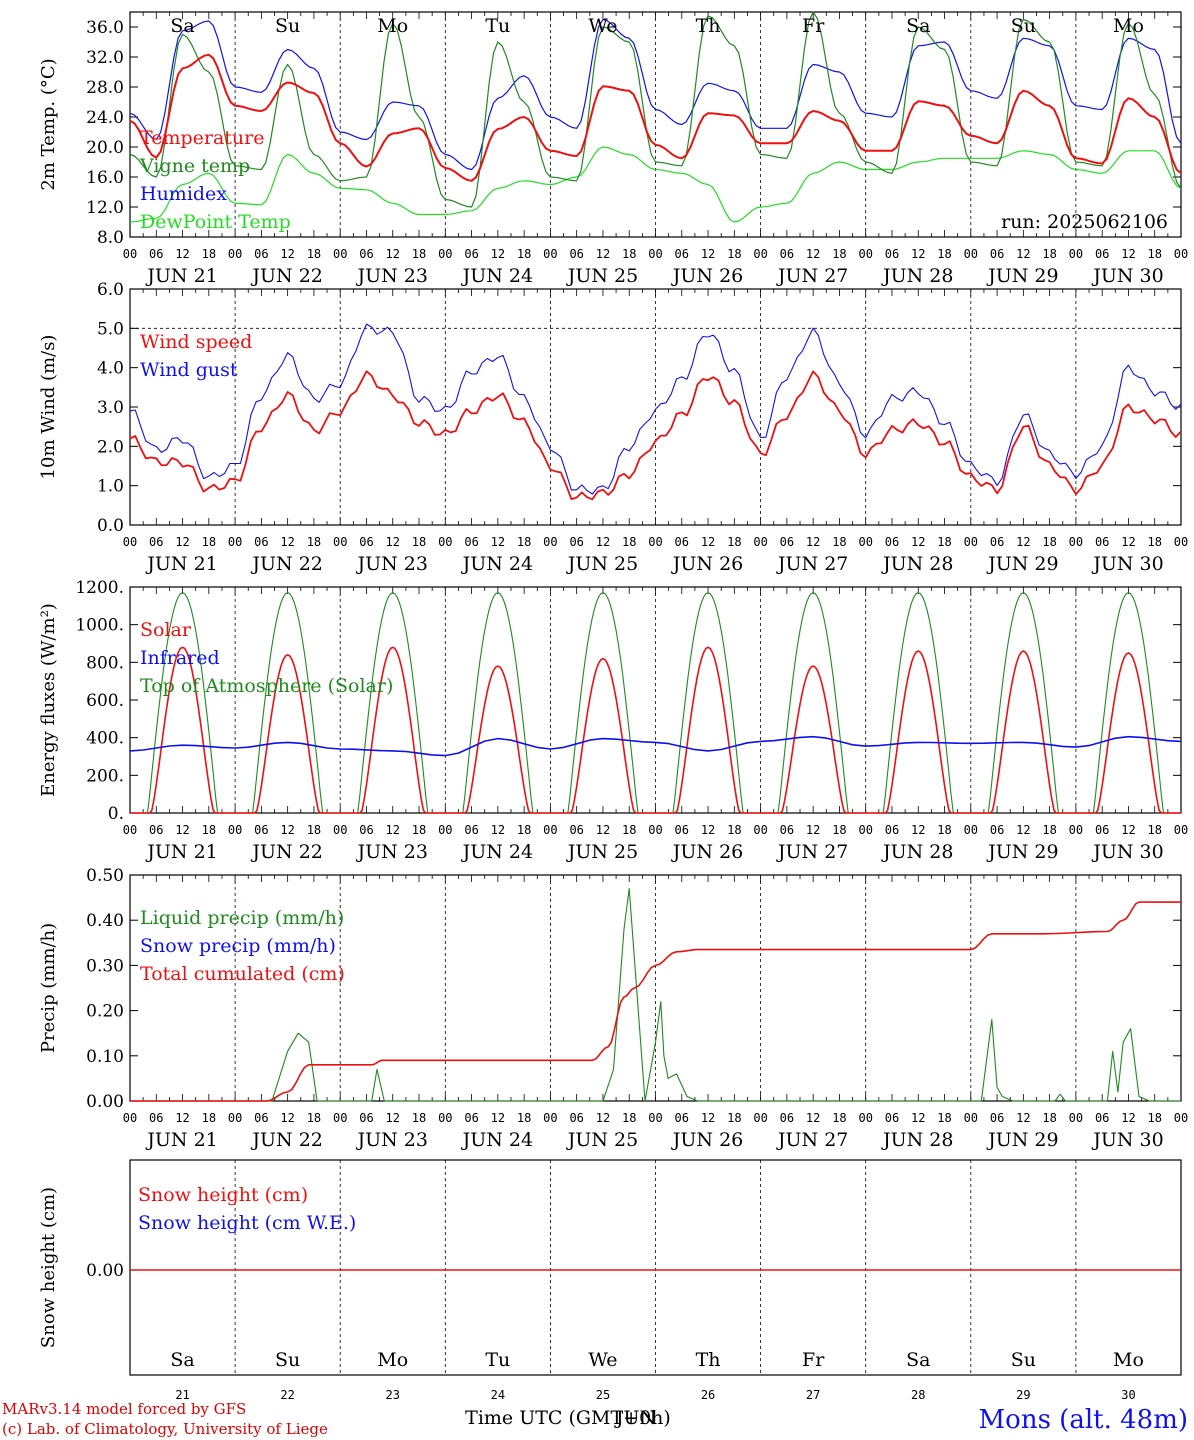  I want to click on weekday-label: We, so click(602, 26).